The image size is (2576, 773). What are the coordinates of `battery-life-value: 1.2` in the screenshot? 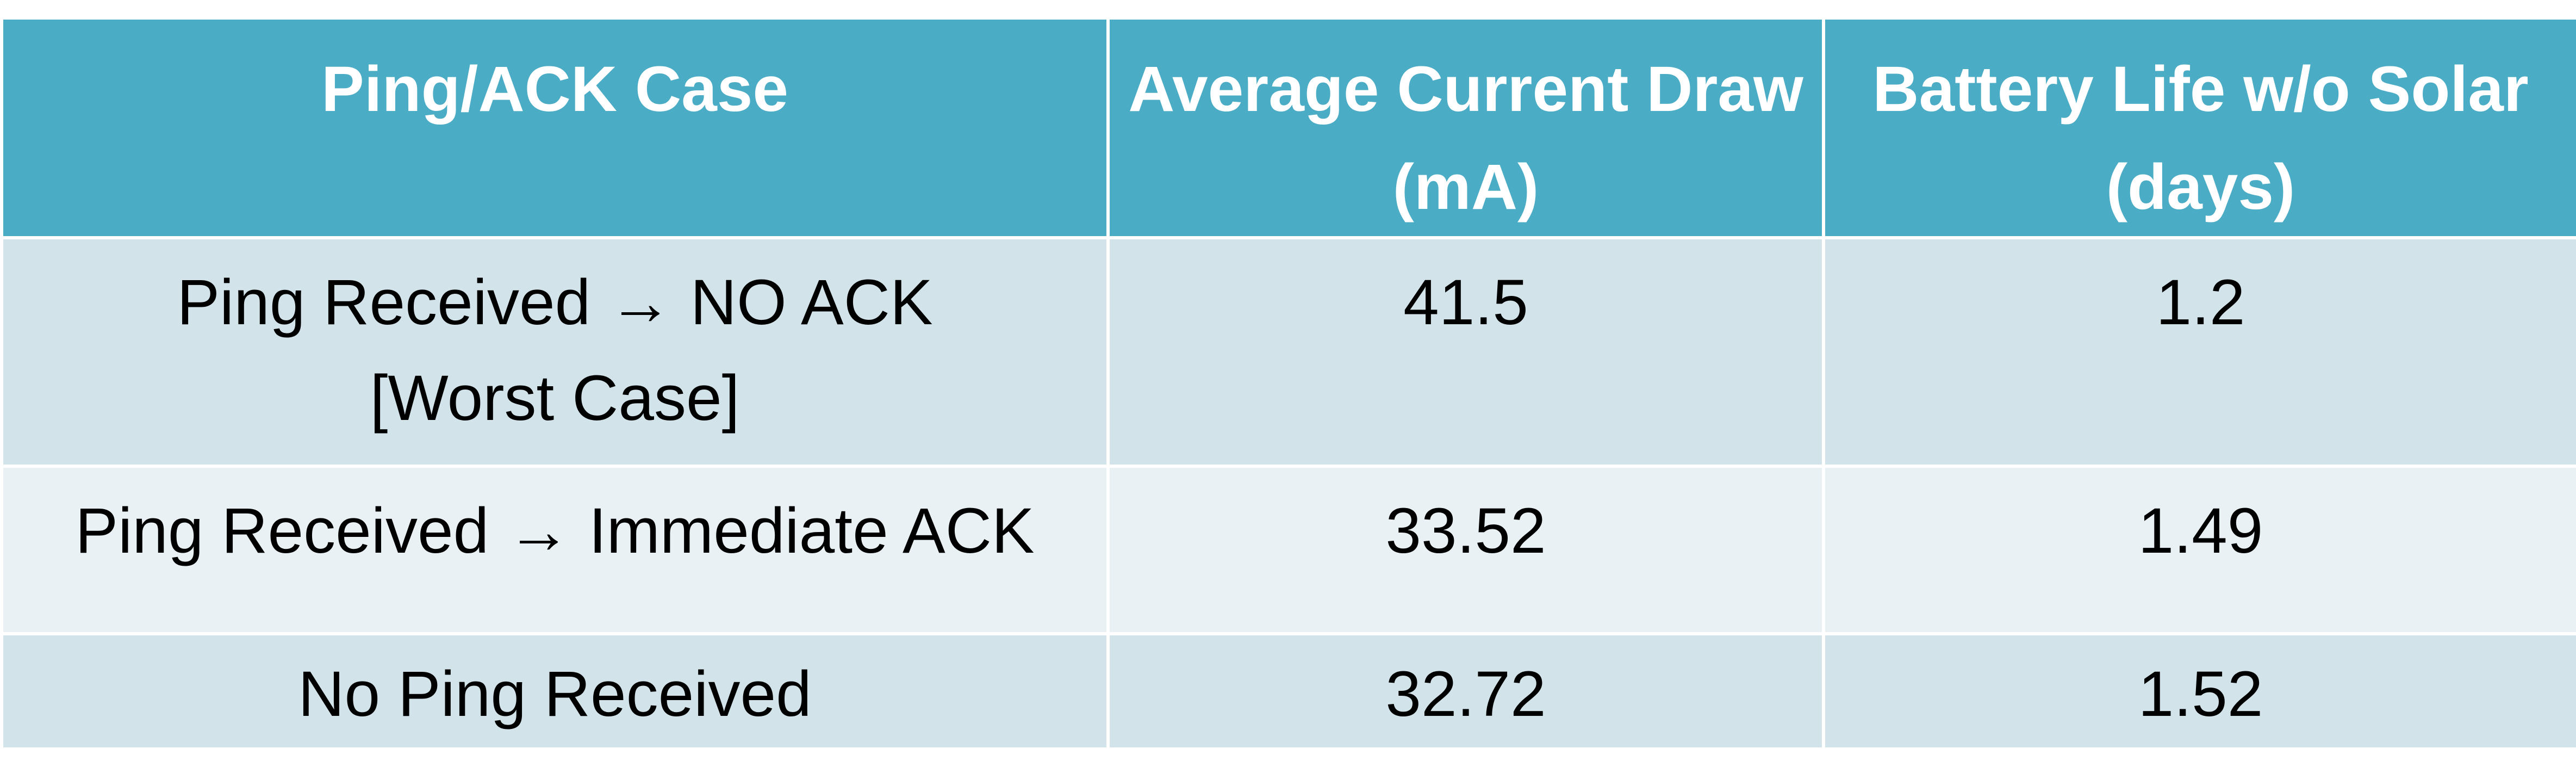 It's located at (2200, 303).